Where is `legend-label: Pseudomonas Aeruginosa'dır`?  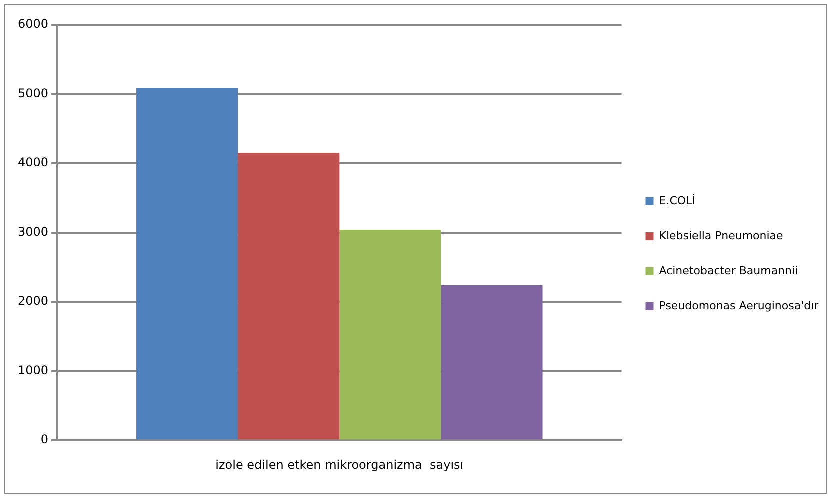
legend-label: Pseudomonas Aeruginosa'dır is located at coordinates (739, 305).